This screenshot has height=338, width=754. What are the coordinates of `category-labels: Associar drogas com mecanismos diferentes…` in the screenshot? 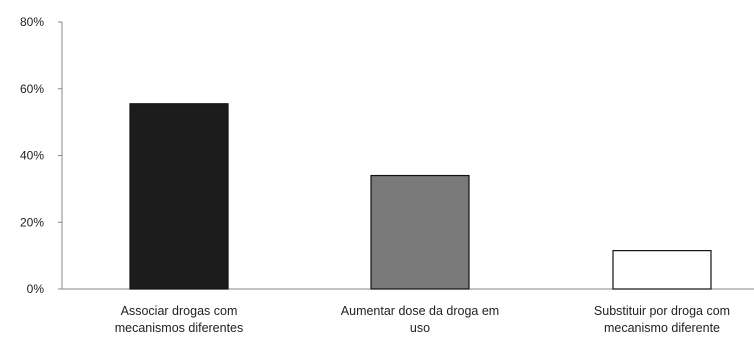 It's located at (422, 319).